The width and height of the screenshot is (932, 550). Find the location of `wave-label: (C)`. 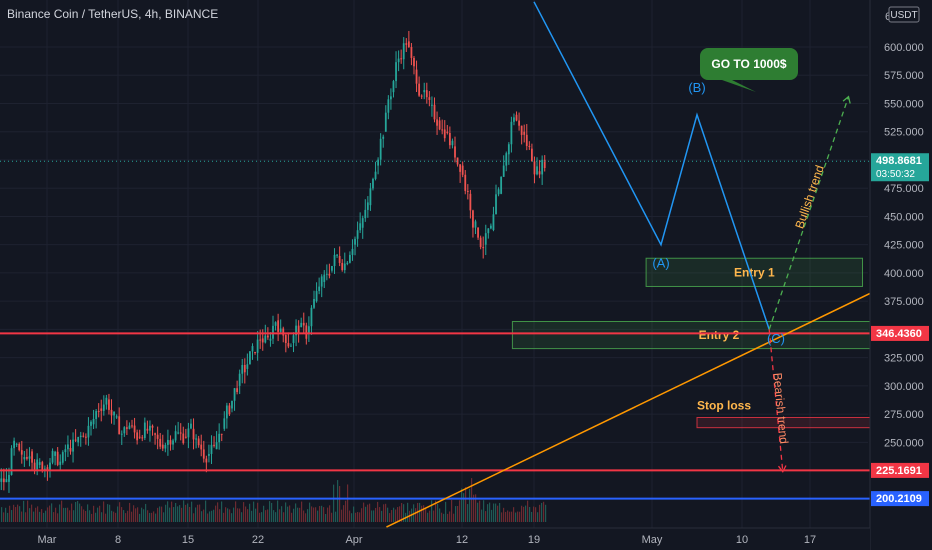

wave-label: (C) is located at coordinates (776, 338).